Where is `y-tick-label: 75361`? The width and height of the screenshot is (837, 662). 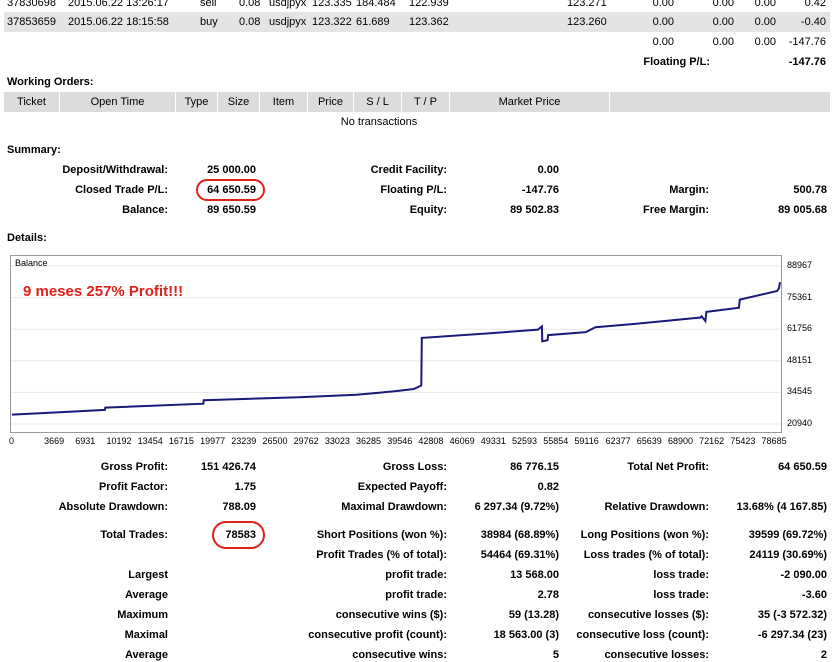
y-tick-label: 75361 is located at coordinates (800, 296).